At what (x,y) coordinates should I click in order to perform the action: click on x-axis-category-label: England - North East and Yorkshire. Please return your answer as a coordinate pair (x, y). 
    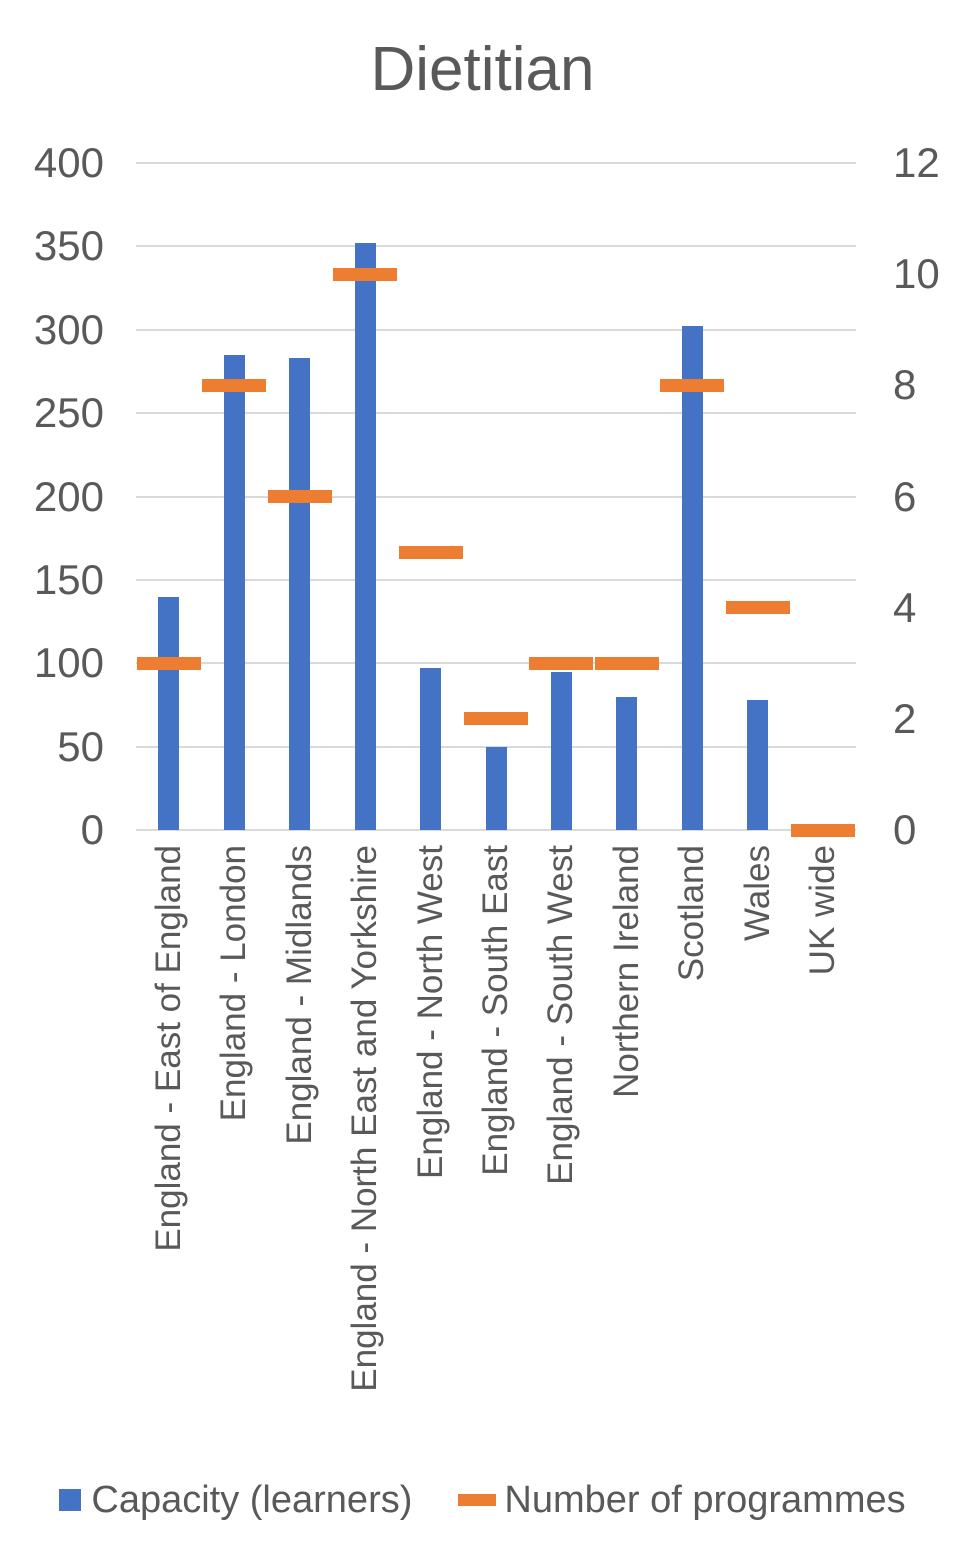
    Looking at the image, I should click on (365, 1118).